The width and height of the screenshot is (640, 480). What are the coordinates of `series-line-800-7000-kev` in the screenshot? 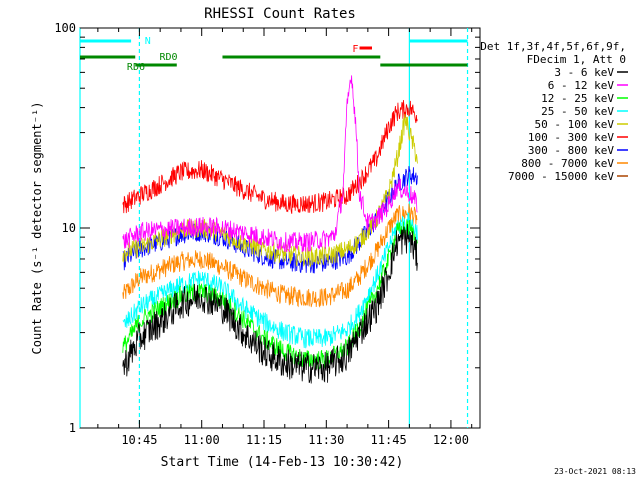 It's located at (270, 255).